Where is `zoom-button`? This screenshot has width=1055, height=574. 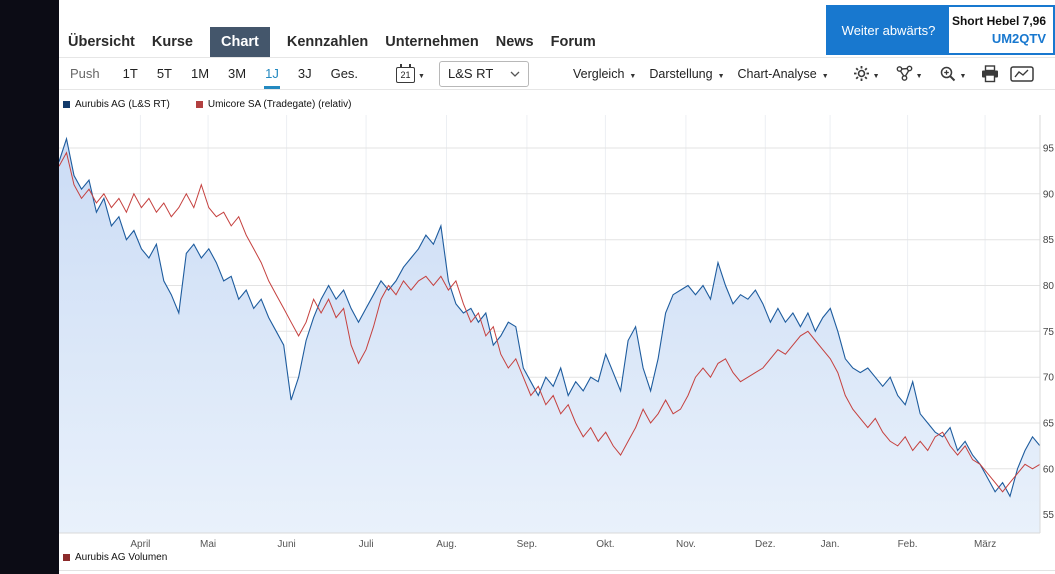 zoom-button is located at coordinates (953, 74).